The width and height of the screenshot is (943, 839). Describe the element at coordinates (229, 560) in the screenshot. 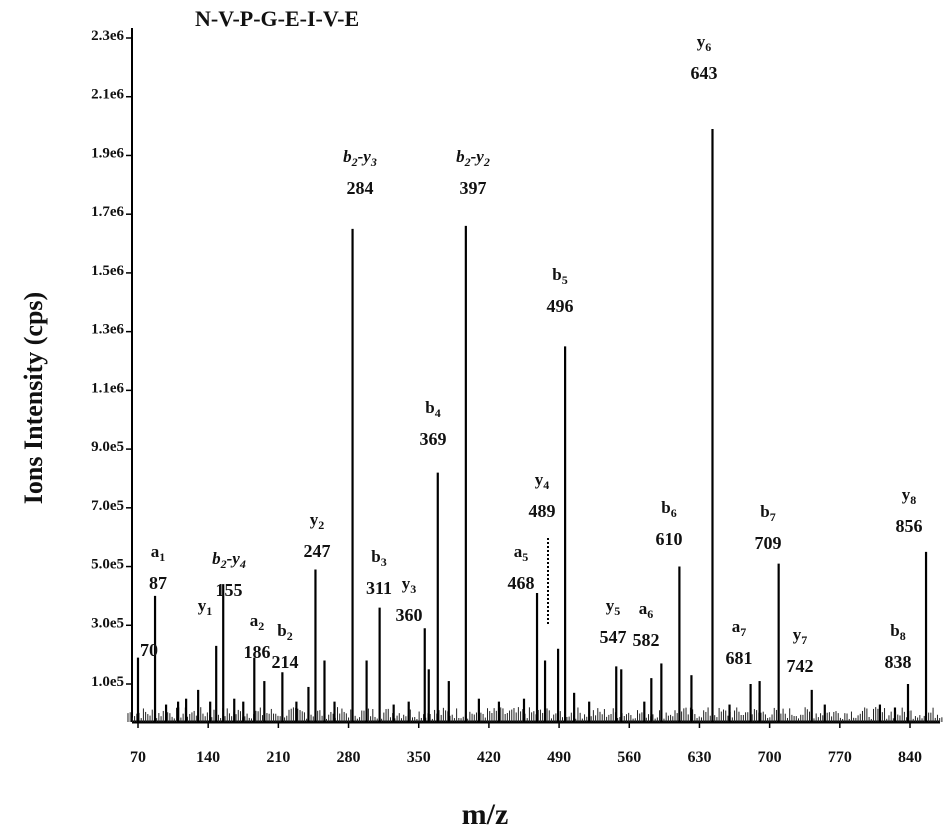

I see `peak-ion-label: b2-y4` at that location.